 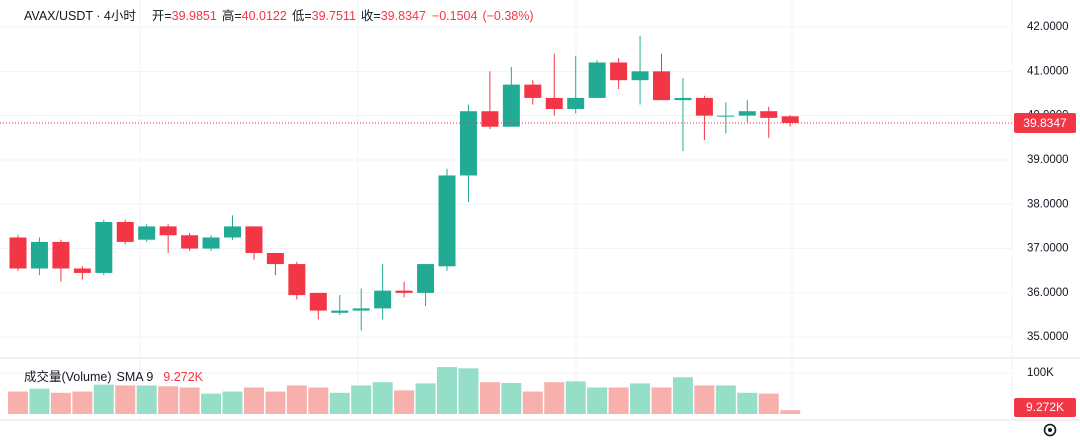 What do you see at coordinates (194, 16) in the screenshot?
I see `ohlc-value: 39.9851` at bounding box center [194, 16].